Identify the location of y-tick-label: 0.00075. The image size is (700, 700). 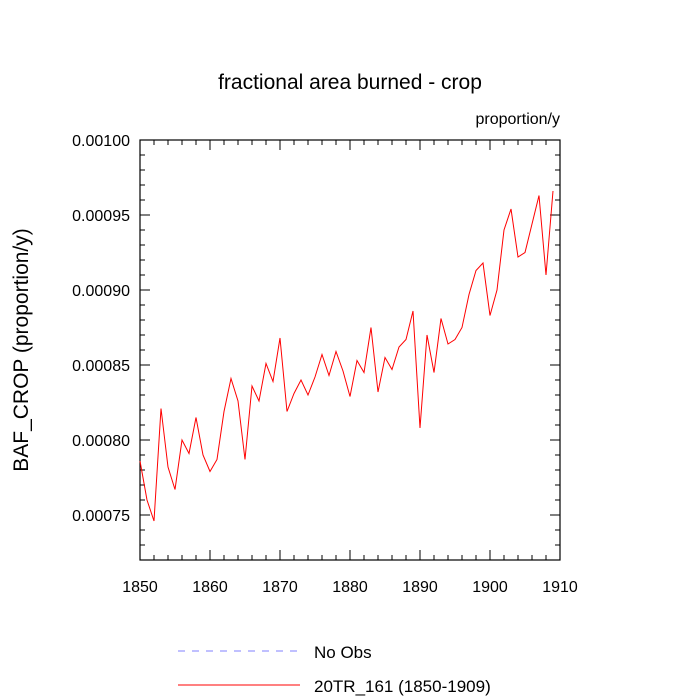
(101, 516).